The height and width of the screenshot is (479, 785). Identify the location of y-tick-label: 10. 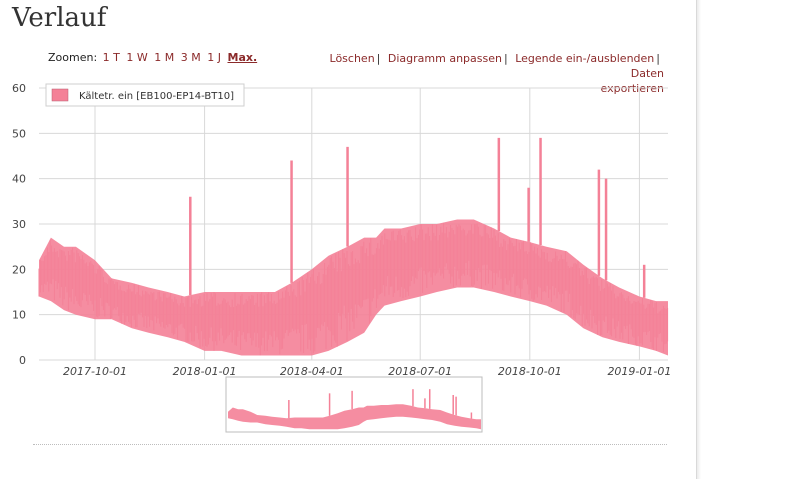
(19, 315).